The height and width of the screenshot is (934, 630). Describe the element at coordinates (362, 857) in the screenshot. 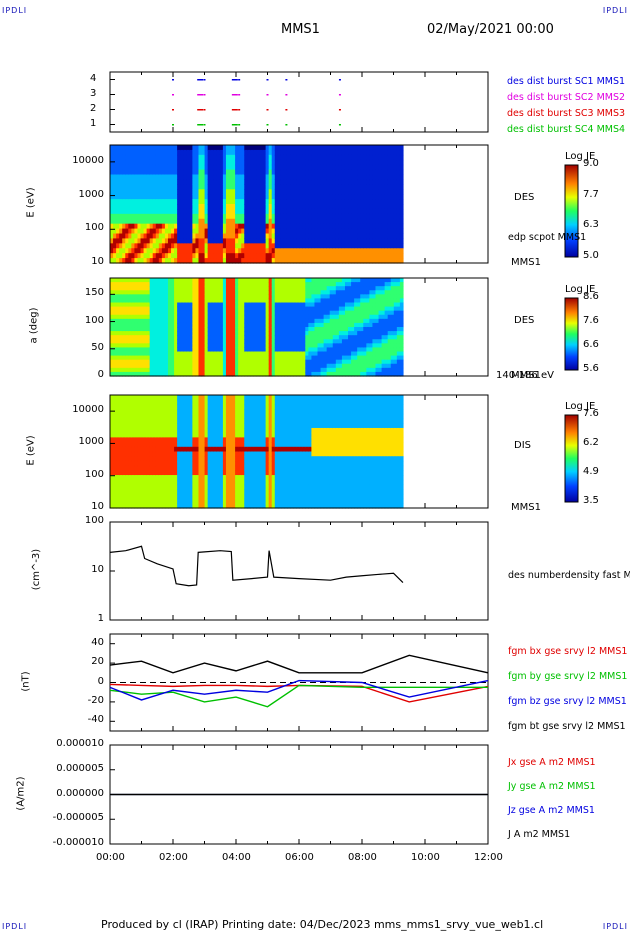

I see `x-tick-label: 08:00` at that location.